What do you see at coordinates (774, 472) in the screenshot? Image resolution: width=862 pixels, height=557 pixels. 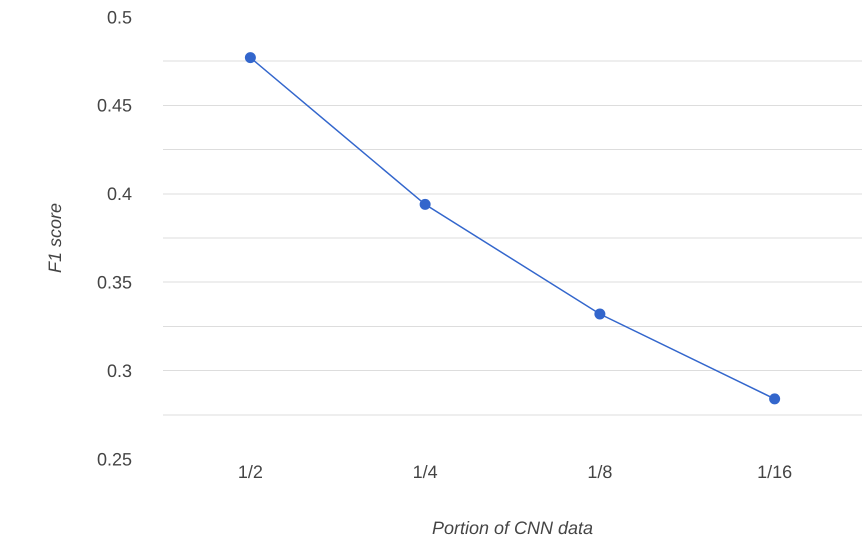 I see `x-tick-label: 1/16` at bounding box center [774, 472].